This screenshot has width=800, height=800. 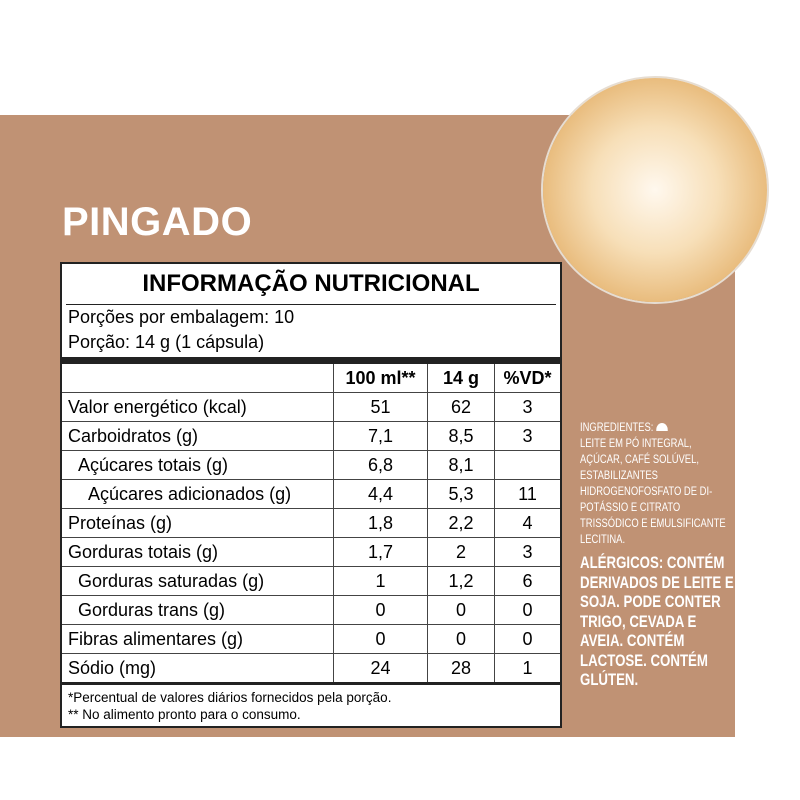 I want to click on value-portion: 8,5, so click(x=461, y=436).